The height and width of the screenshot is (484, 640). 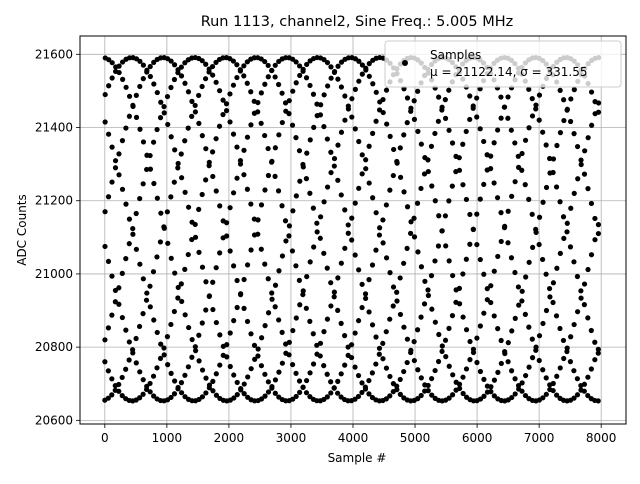 What do you see at coordinates (539, 438) in the screenshot?
I see `x-tick-label: 7000` at bounding box center [539, 438].